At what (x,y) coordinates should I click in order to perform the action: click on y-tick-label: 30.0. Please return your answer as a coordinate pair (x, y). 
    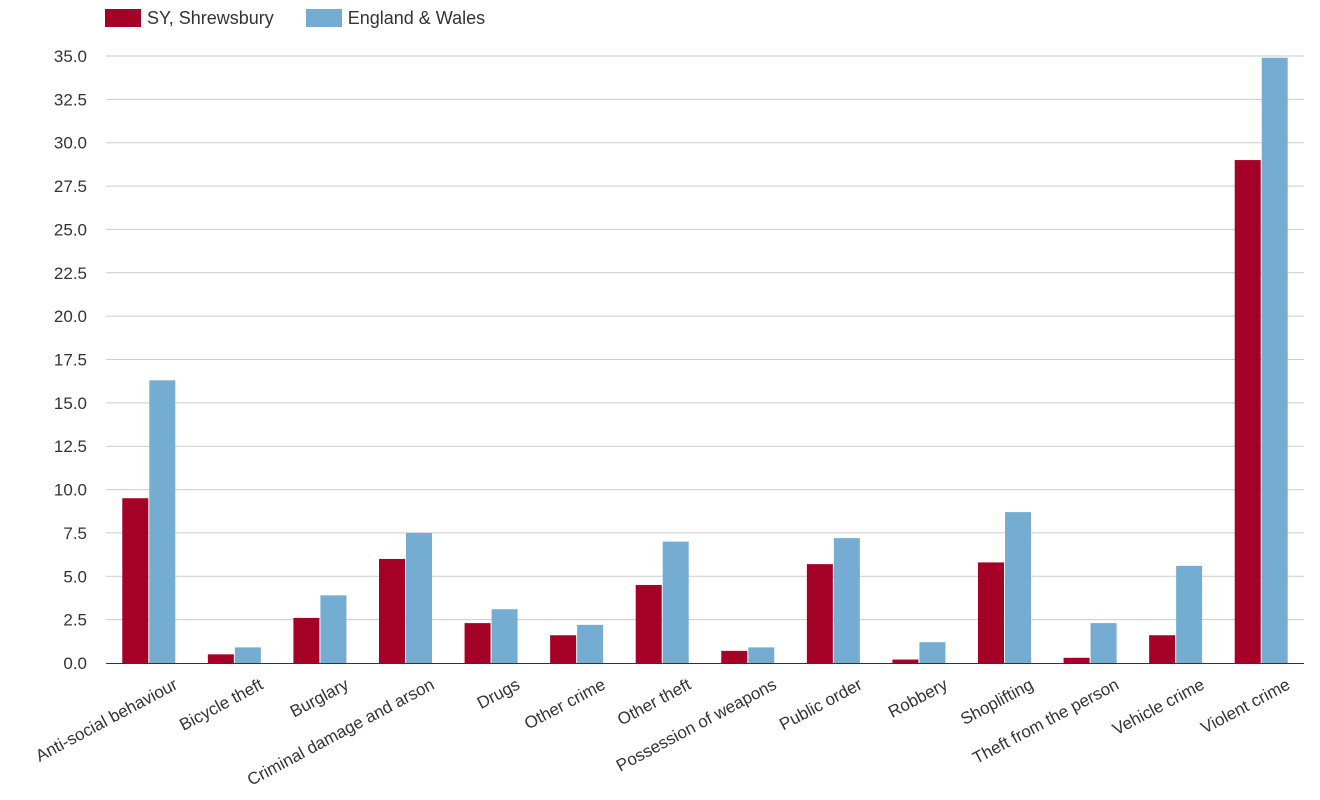
    Looking at the image, I should click on (70, 143).